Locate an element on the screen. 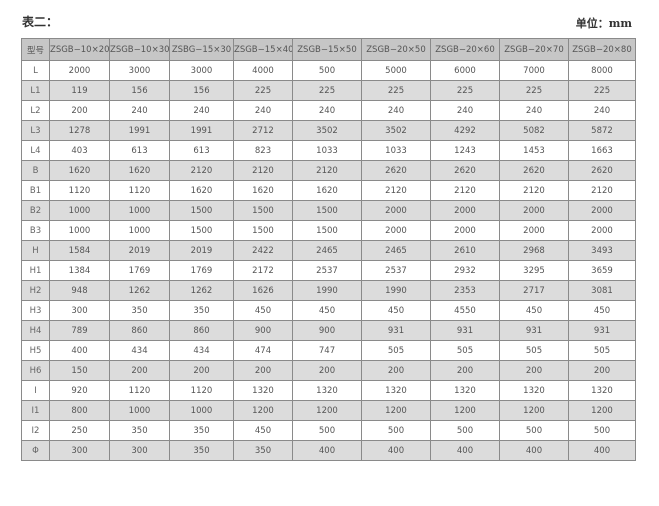 This screenshot has height=506, width=659. table-cell: 3493 is located at coordinates (602, 250).